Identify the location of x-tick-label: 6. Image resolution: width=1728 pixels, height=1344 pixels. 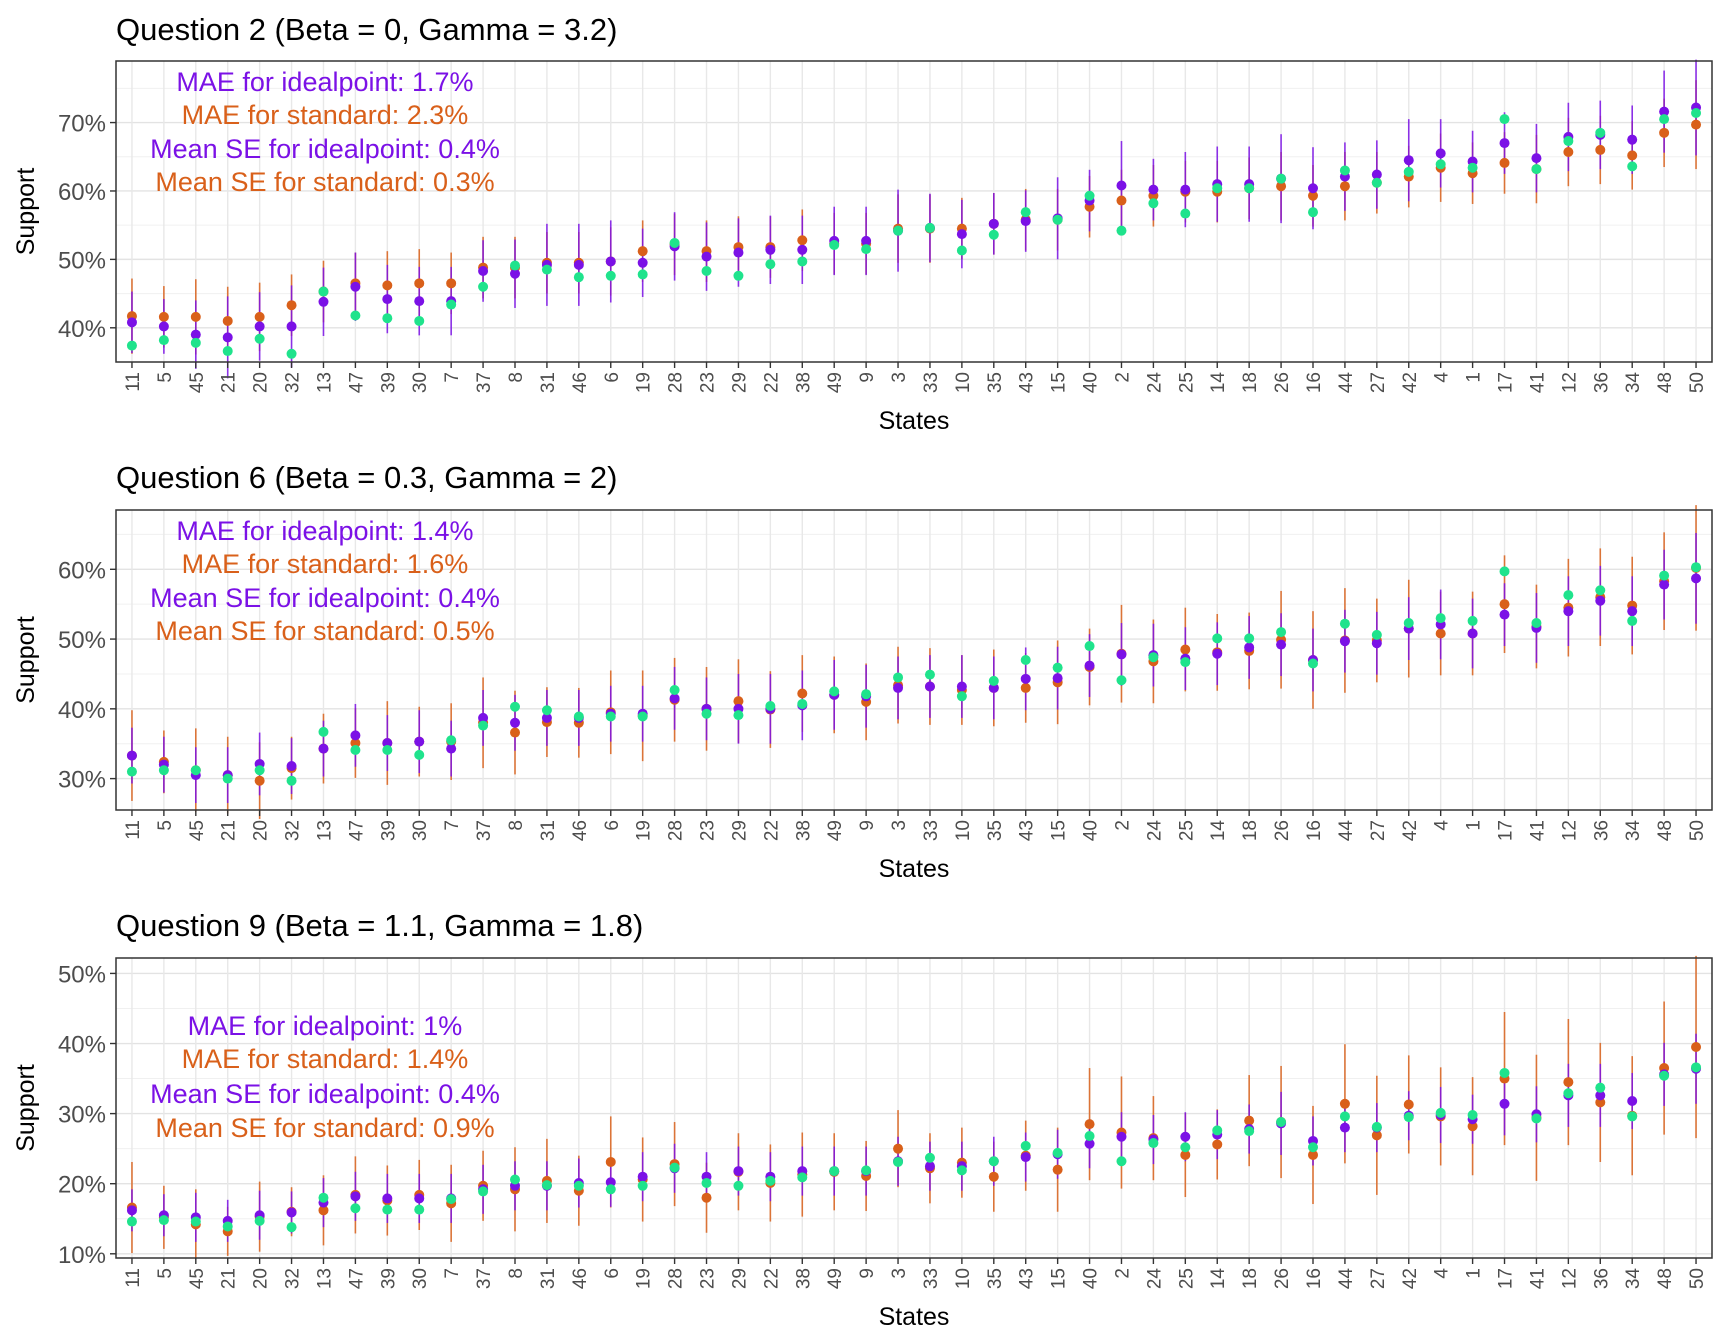
(612, 1273).